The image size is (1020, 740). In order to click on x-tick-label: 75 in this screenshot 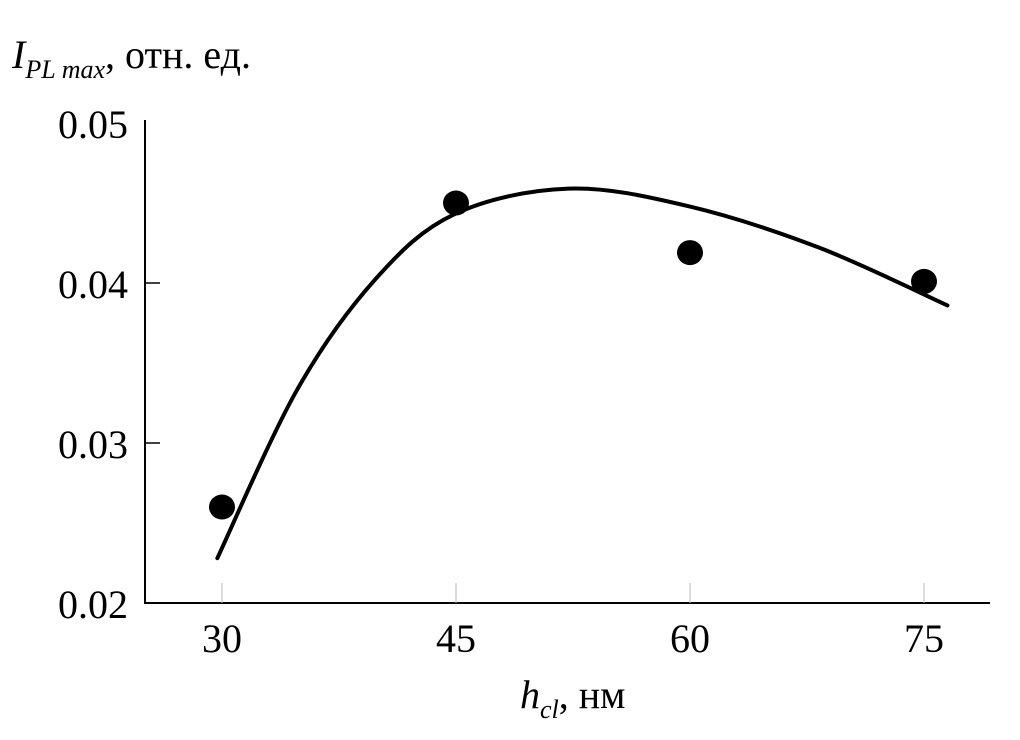, I will do `click(924, 638)`.